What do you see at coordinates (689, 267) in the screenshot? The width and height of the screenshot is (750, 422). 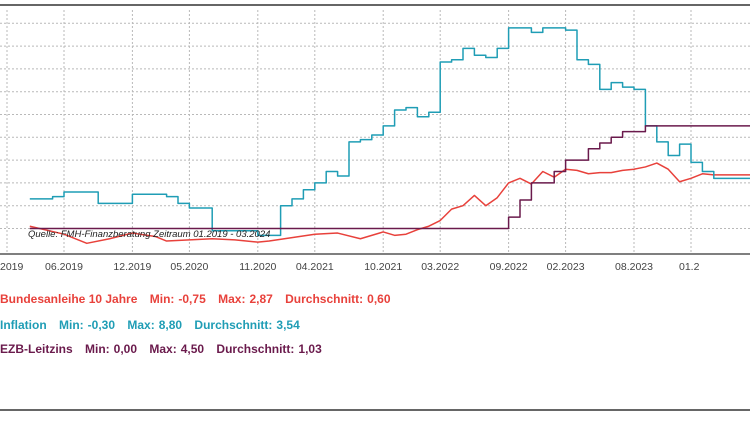 I see `x-tick-label: 01.2` at bounding box center [689, 267].